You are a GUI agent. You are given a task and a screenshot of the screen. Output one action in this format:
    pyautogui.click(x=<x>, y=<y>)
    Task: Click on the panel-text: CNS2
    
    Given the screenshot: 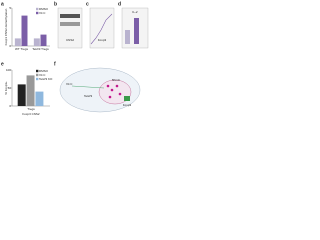 What is the action you would take?
    pyautogui.click(x=70, y=40)
    